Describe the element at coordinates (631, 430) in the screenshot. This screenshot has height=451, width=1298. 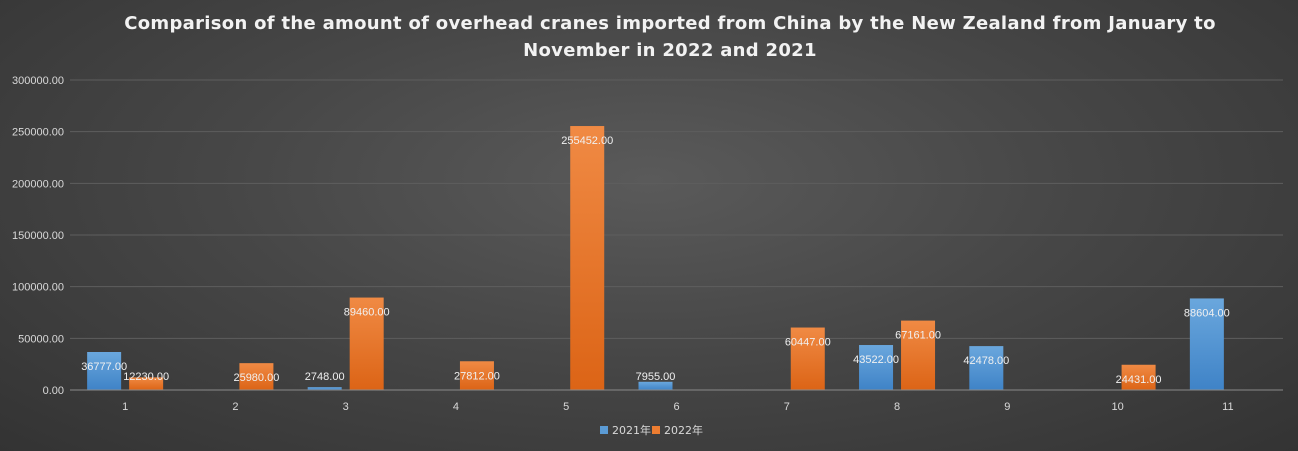
I see `legend-label: 2021年` at that location.